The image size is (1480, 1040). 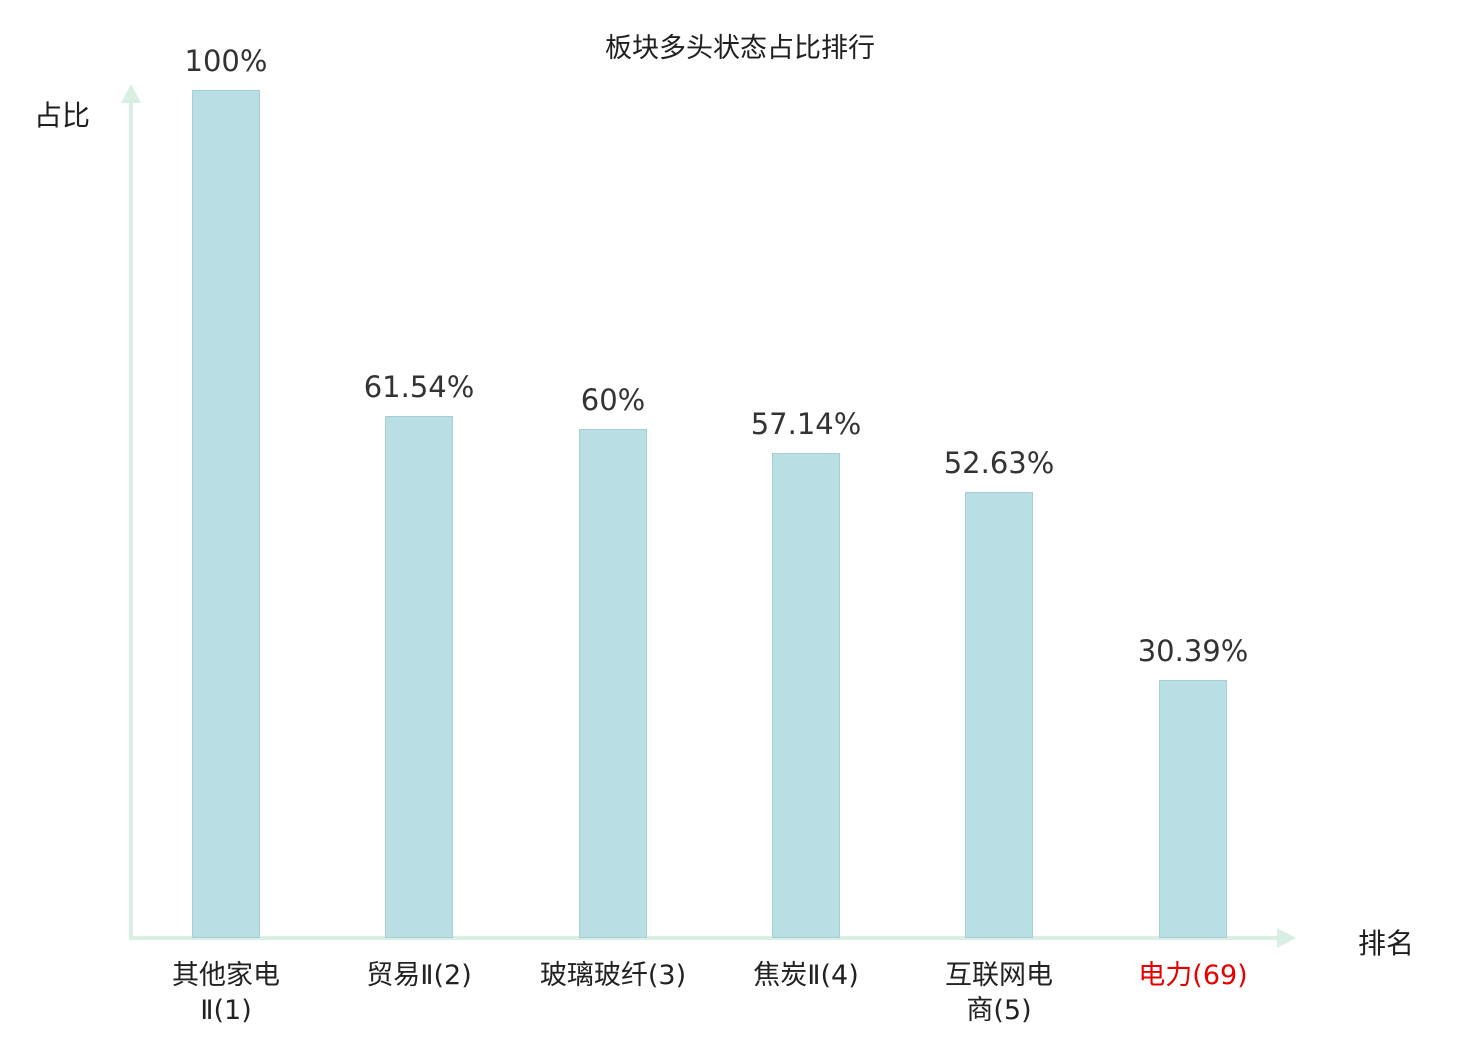 What do you see at coordinates (806, 424) in the screenshot?
I see `bar-value-label: 57.14%` at bounding box center [806, 424].